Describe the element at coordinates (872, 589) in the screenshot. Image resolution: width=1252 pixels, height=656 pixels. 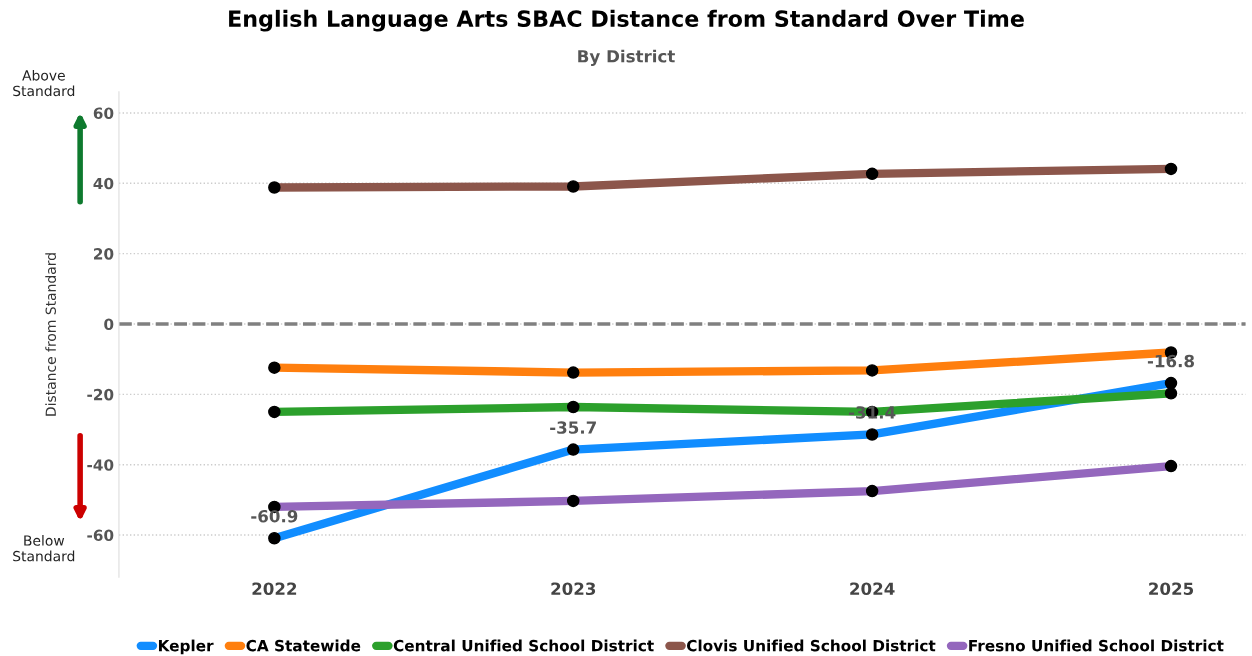
I see `x-tick-label: 2024` at that location.